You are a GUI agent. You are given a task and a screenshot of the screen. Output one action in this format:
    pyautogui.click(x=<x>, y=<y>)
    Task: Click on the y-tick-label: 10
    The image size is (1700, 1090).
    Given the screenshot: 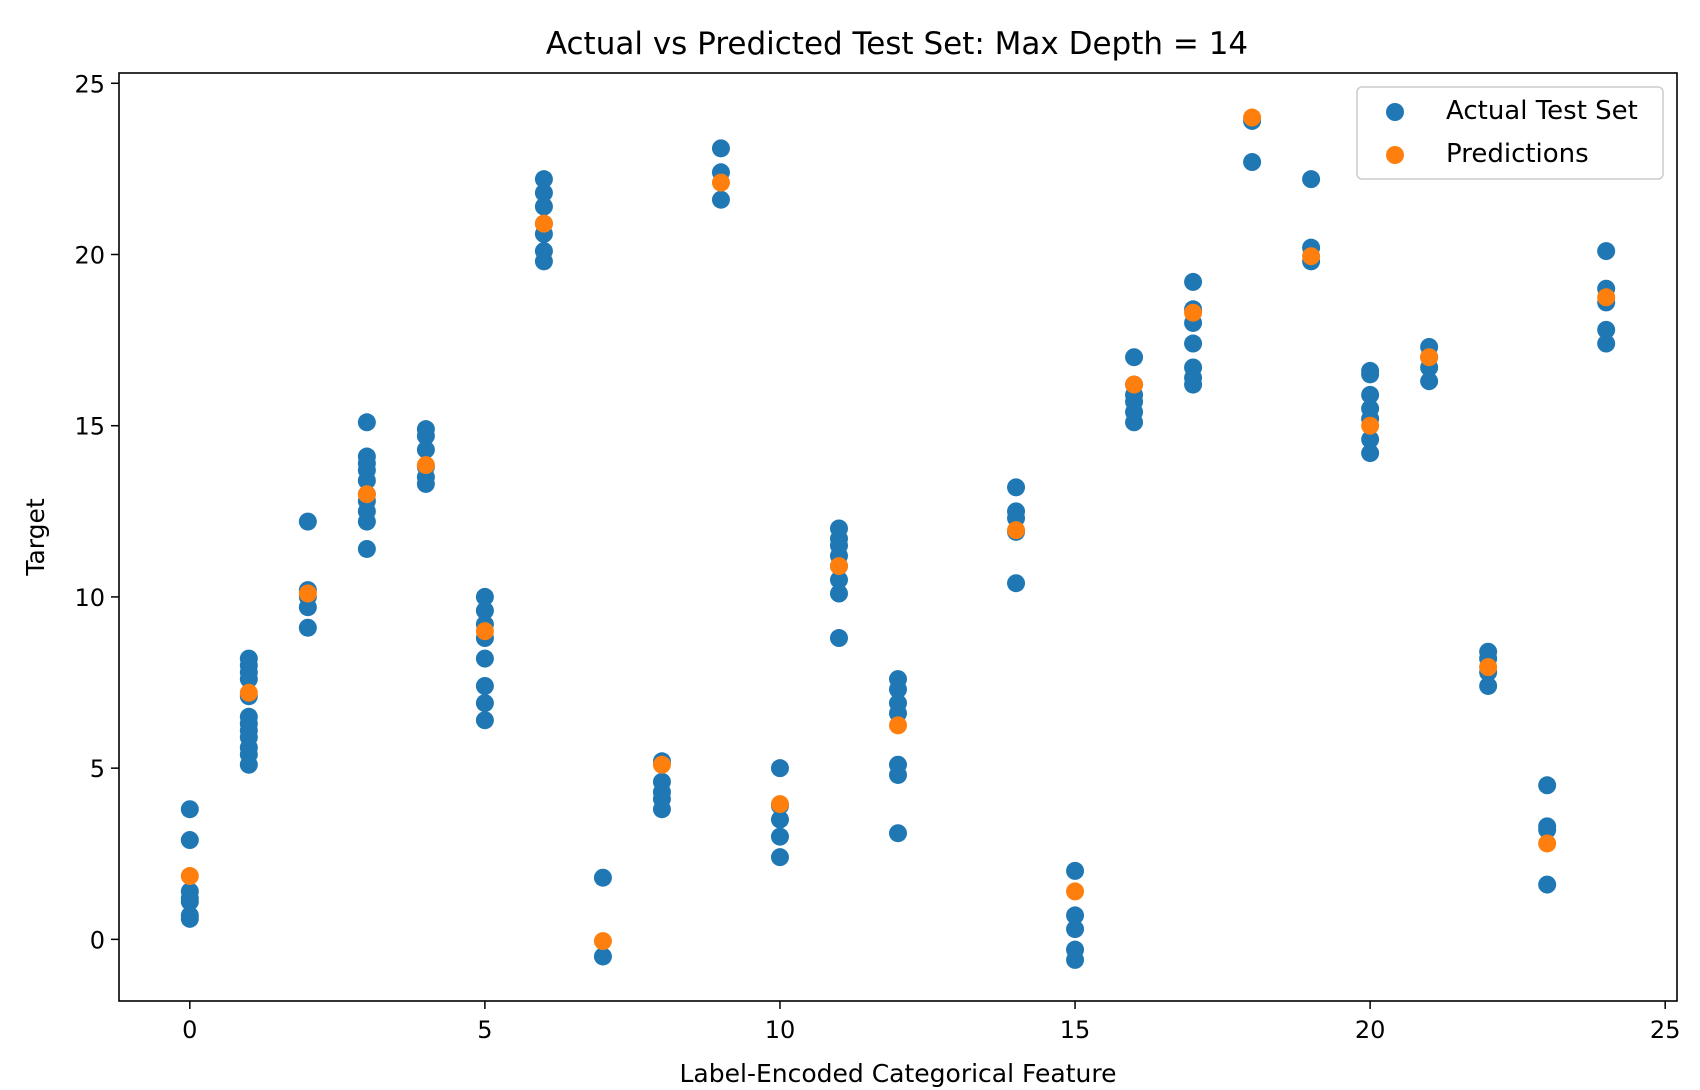 What is the action you would take?
    pyautogui.click(x=89, y=598)
    